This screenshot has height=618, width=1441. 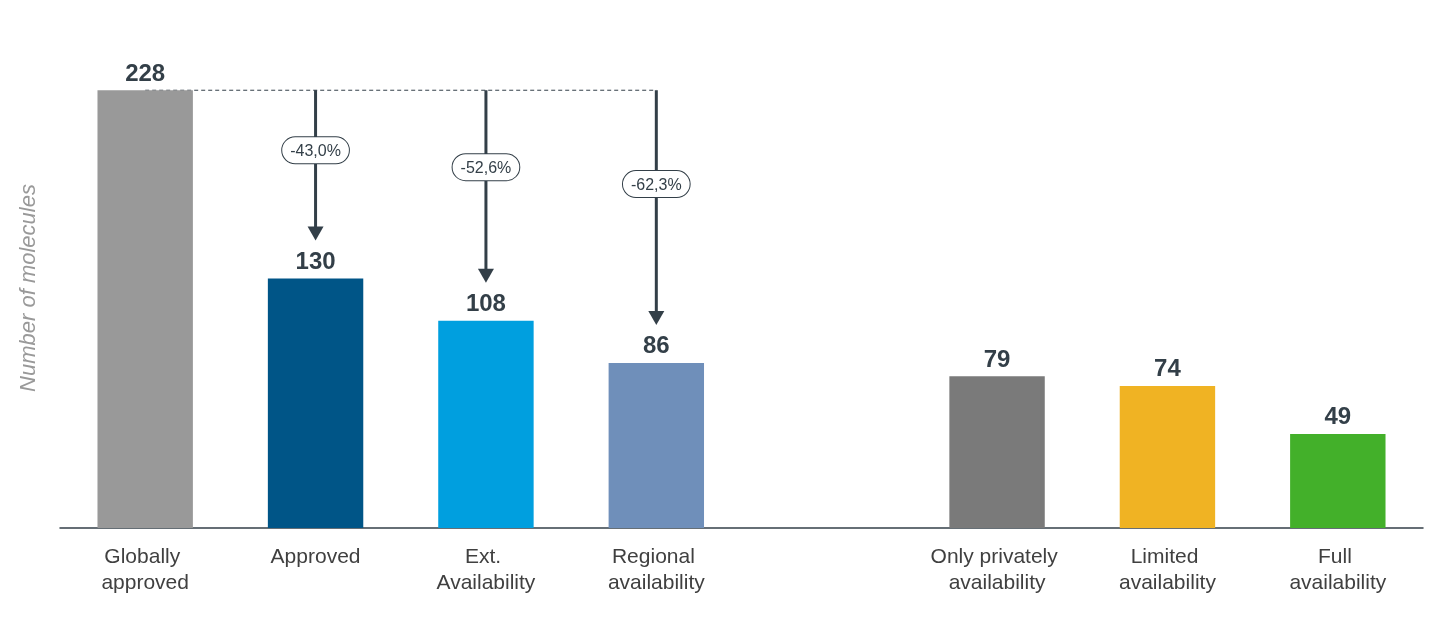 What do you see at coordinates (1168, 368) in the screenshot?
I see `data-label: 74` at bounding box center [1168, 368].